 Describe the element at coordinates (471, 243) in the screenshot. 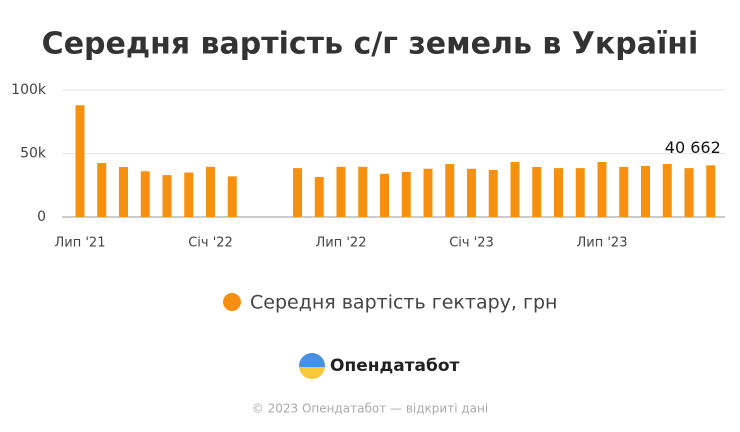

I see `x-tick-label: Січ '23` at that location.